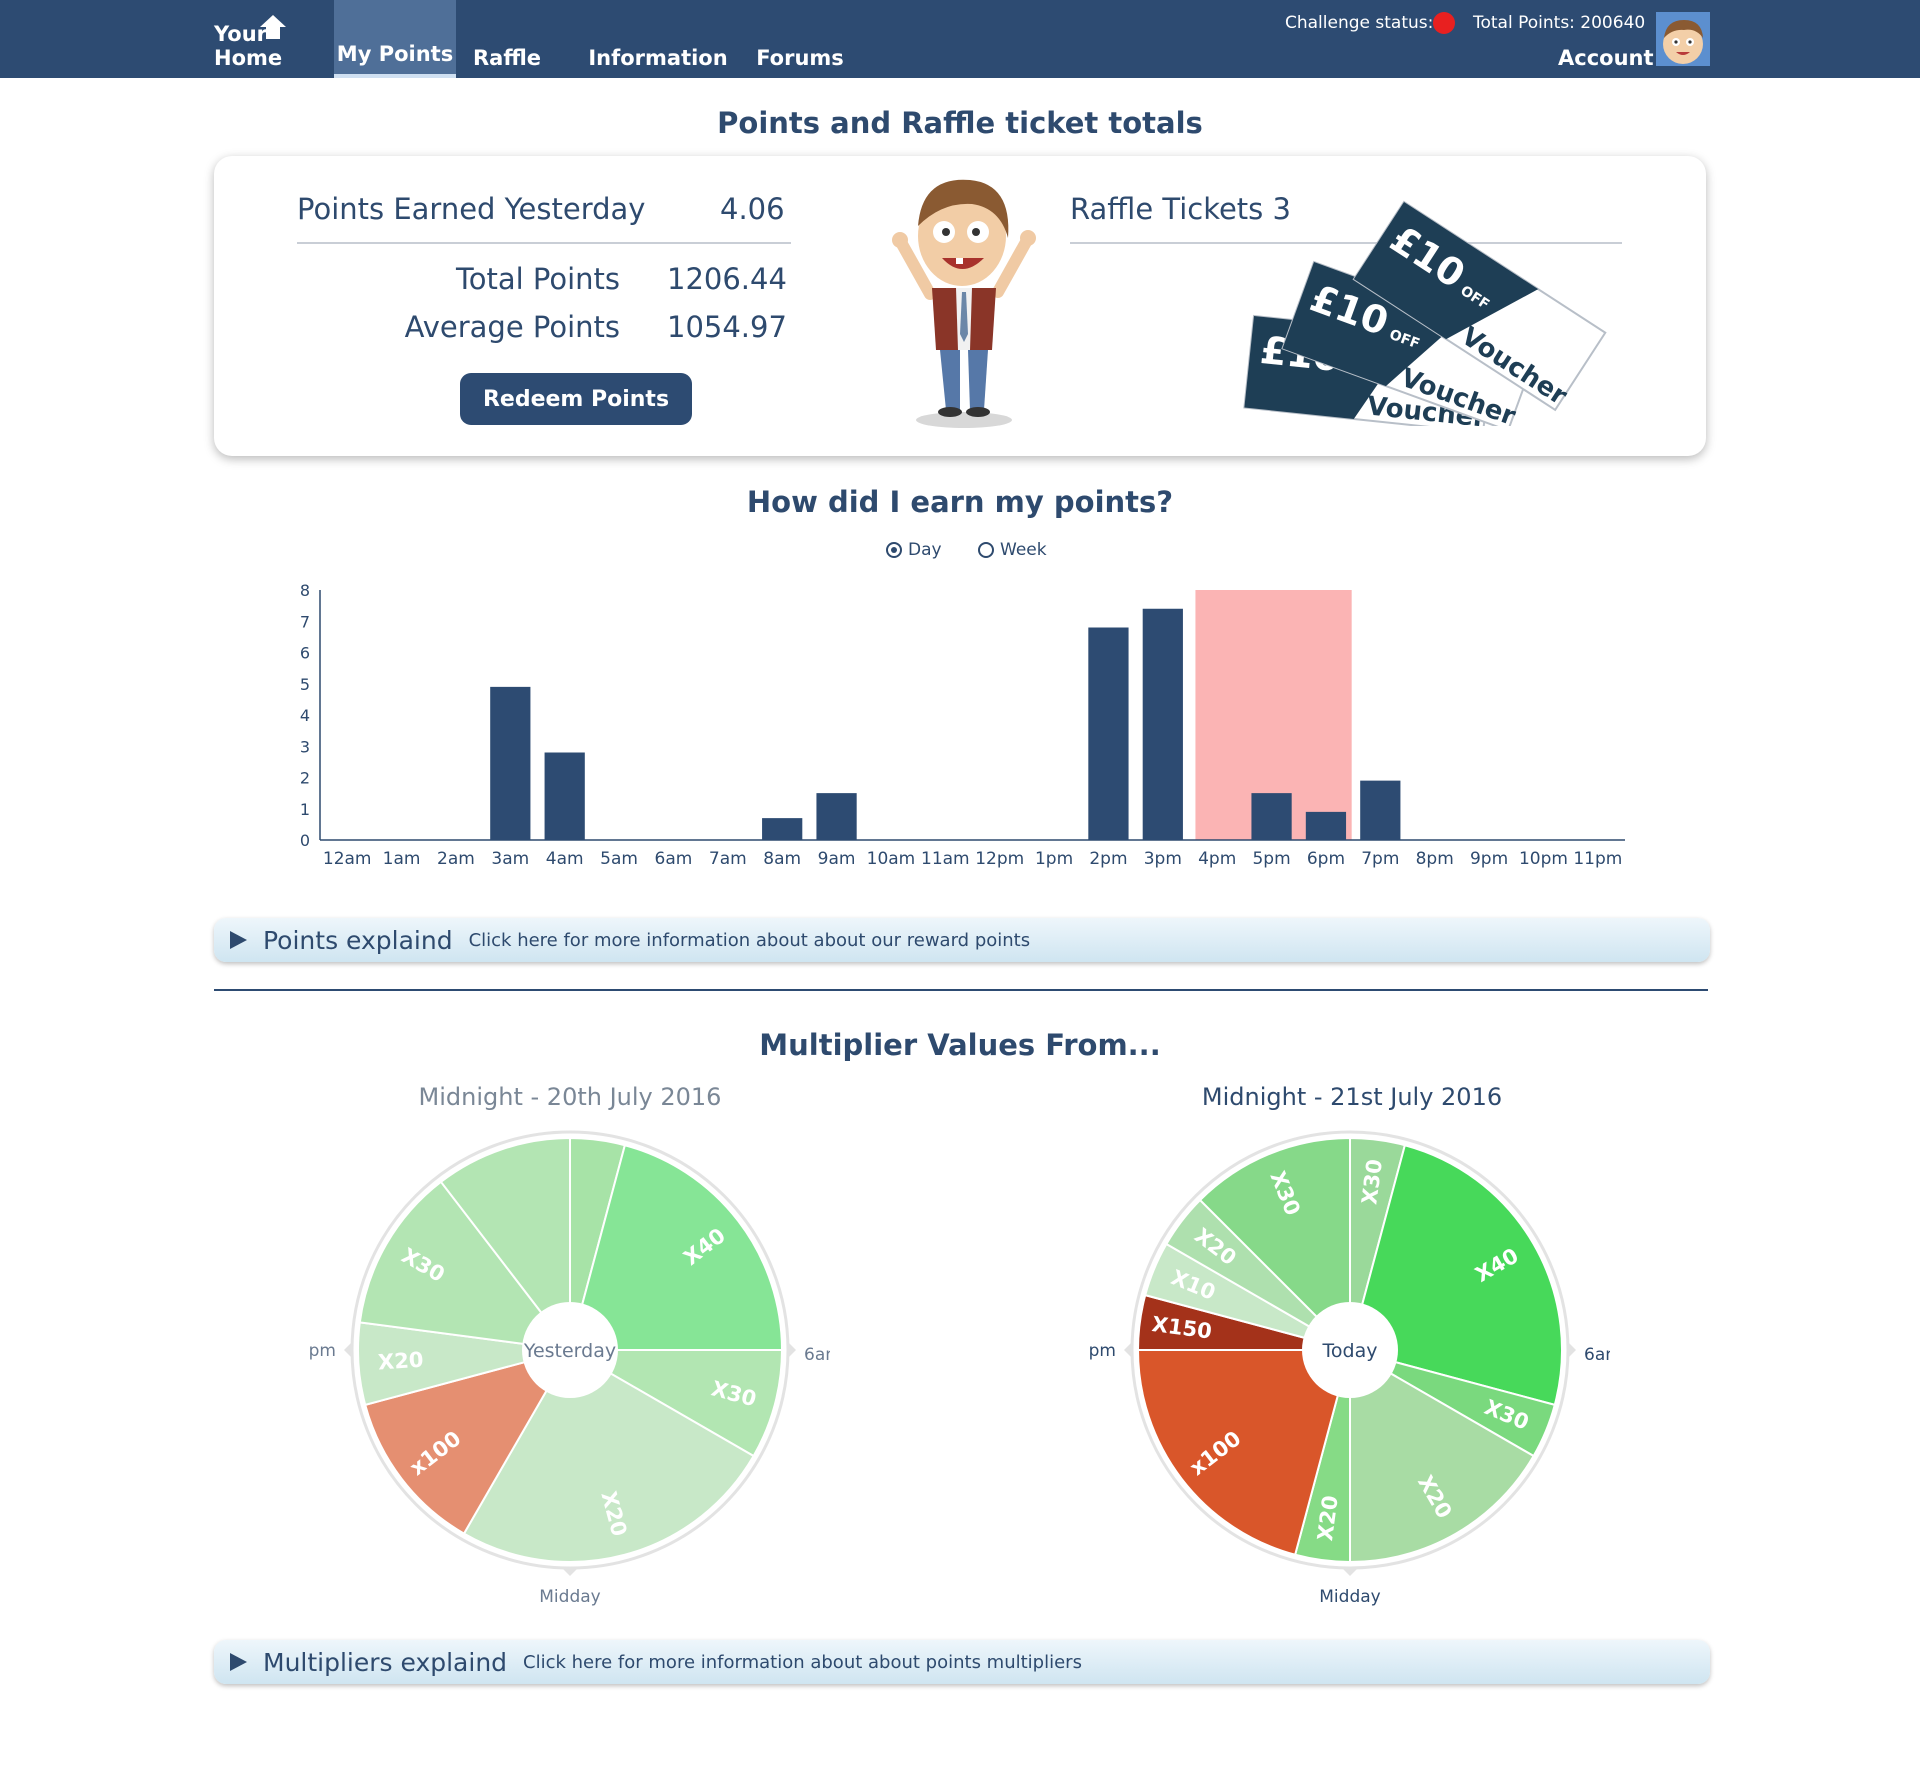  What do you see at coordinates (1543, 859) in the screenshot?
I see `x-tick-label: 10pm` at bounding box center [1543, 859].